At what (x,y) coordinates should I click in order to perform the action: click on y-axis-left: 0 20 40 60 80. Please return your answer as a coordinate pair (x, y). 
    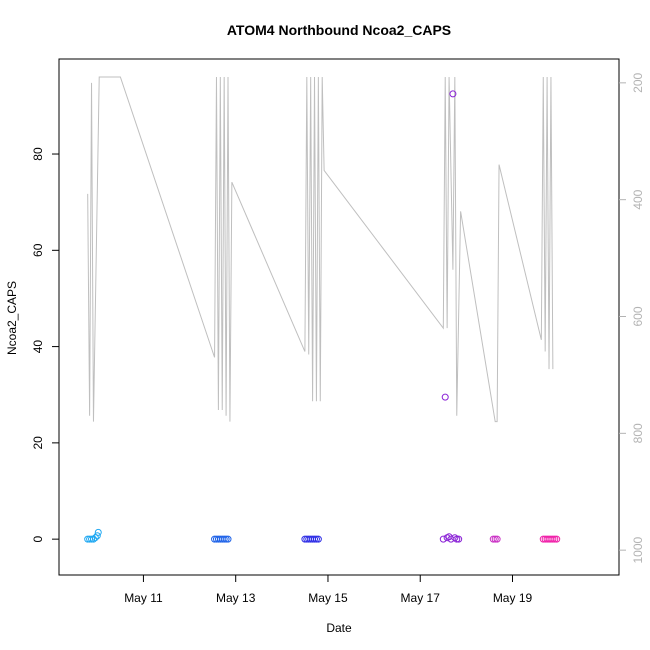
    Looking at the image, I should click on (45, 344).